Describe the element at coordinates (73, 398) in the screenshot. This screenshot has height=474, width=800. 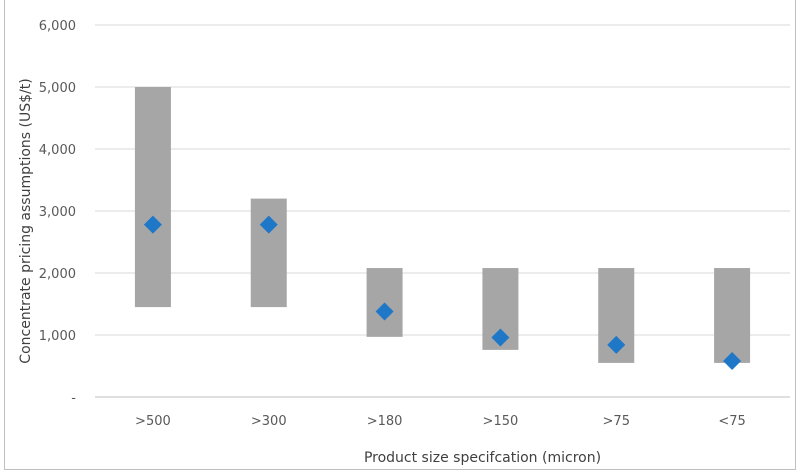
I see `y-tick-label: -` at that location.